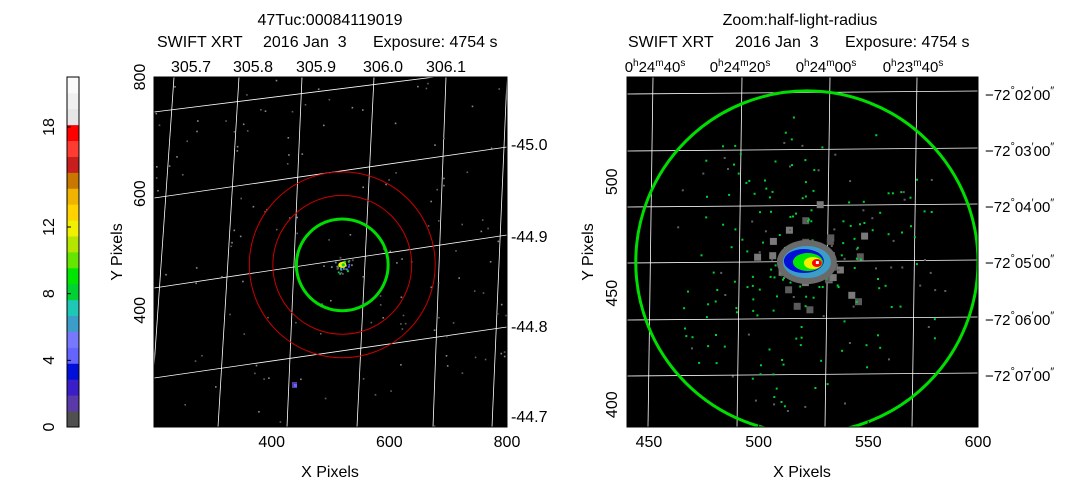  What do you see at coordinates (1019, 150) in the screenshot?
I see `right-tick-label: −72°03′00″` at bounding box center [1019, 150].